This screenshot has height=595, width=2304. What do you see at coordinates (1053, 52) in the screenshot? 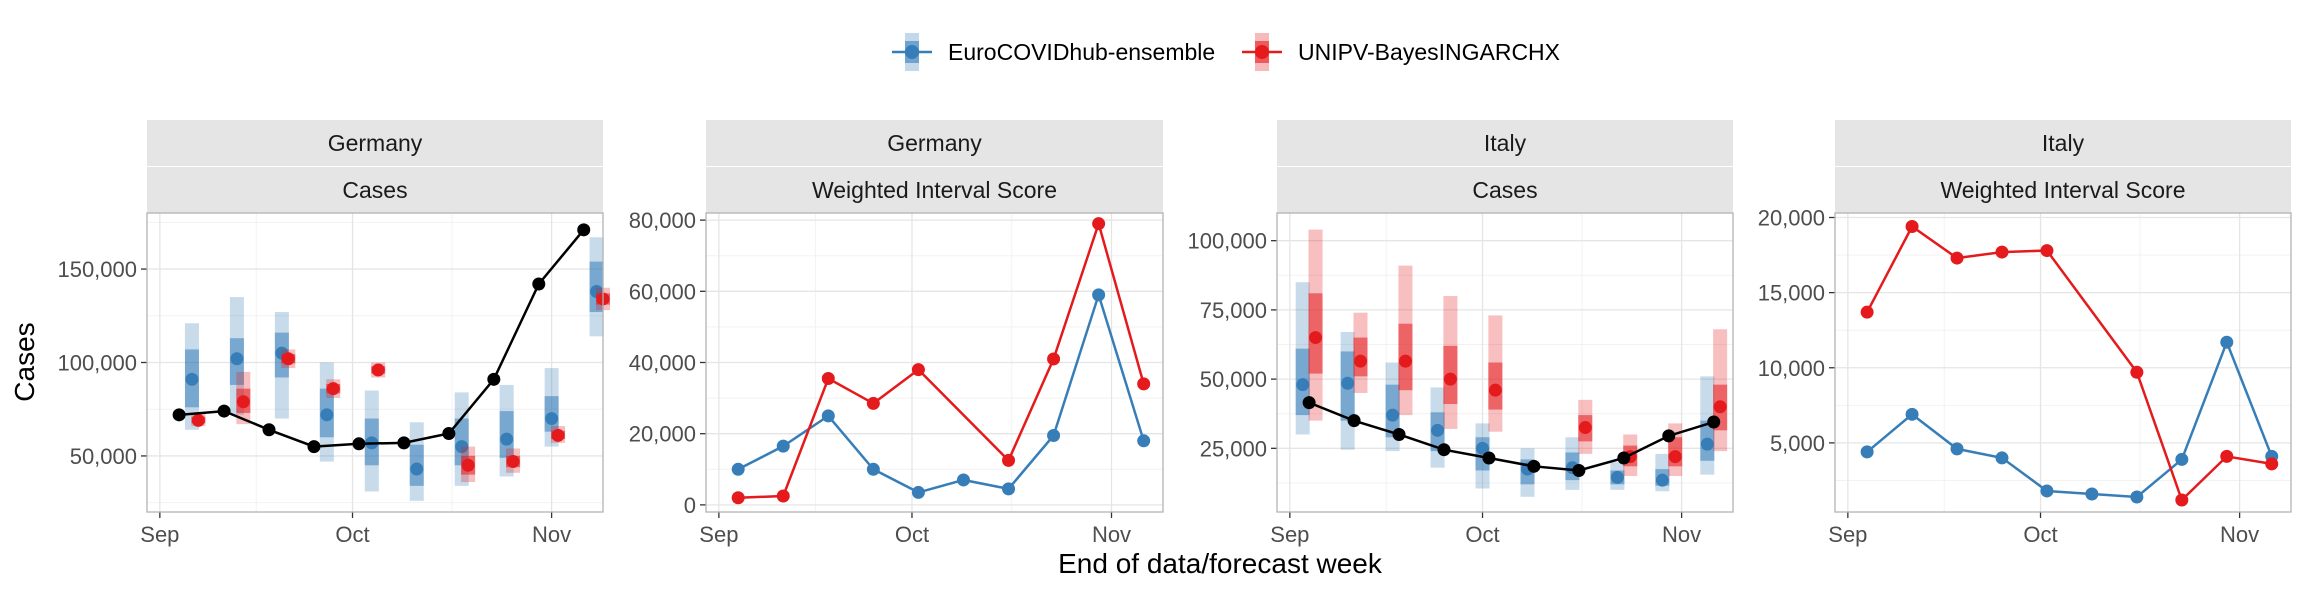
I see `legend-item-eurocovidhub-ensemble: EuroCOVIDhub-ensemble` at bounding box center [1053, 52].